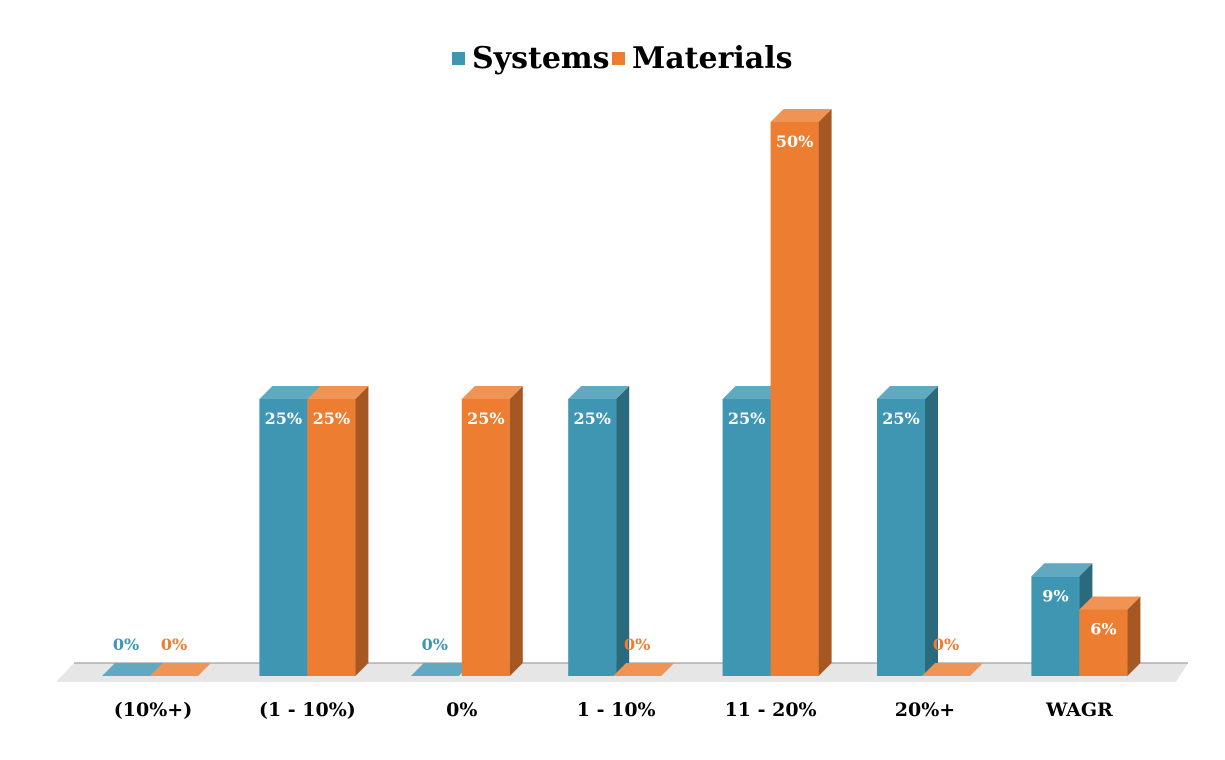  What do you see at coordinates (1103, 629) in the screenshot?
I see `data-label-materials-wagr-6: 6%` at bounding box center [1103, 629].